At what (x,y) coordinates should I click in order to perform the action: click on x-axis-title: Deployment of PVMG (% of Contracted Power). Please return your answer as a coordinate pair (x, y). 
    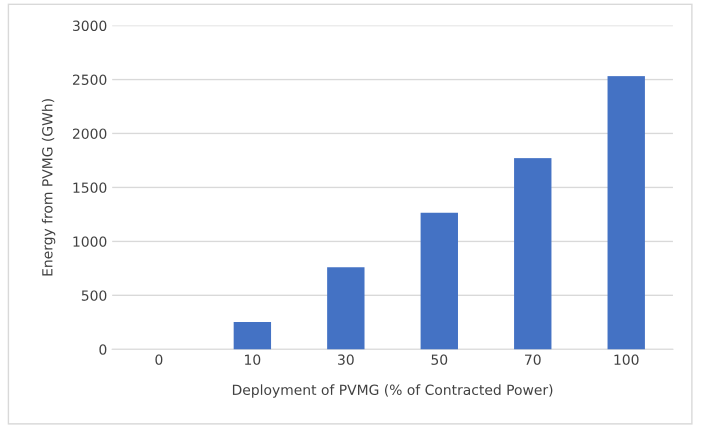
    Looking at the image, I should click on (392, 391).